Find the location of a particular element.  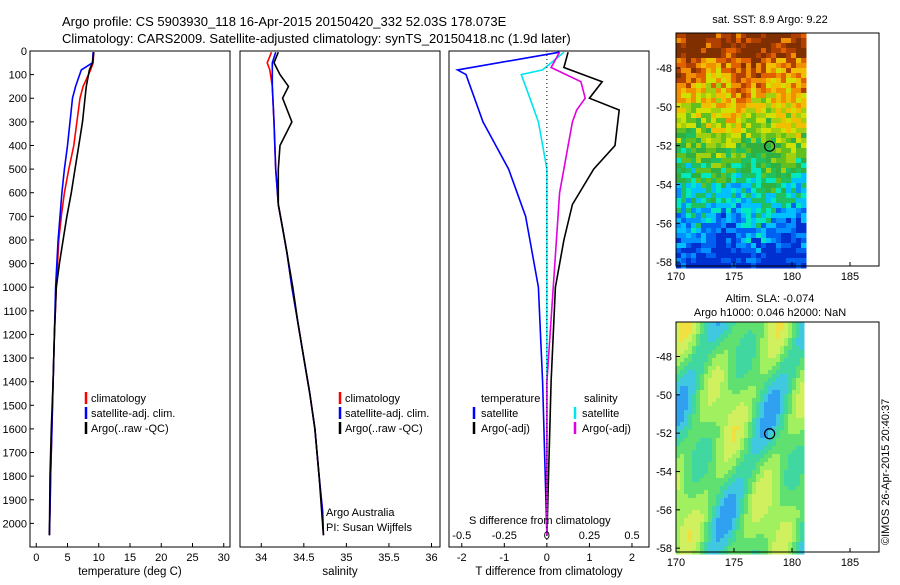

temperature-axis-label: temperature (deg C) is located at coordinates (130, 572).